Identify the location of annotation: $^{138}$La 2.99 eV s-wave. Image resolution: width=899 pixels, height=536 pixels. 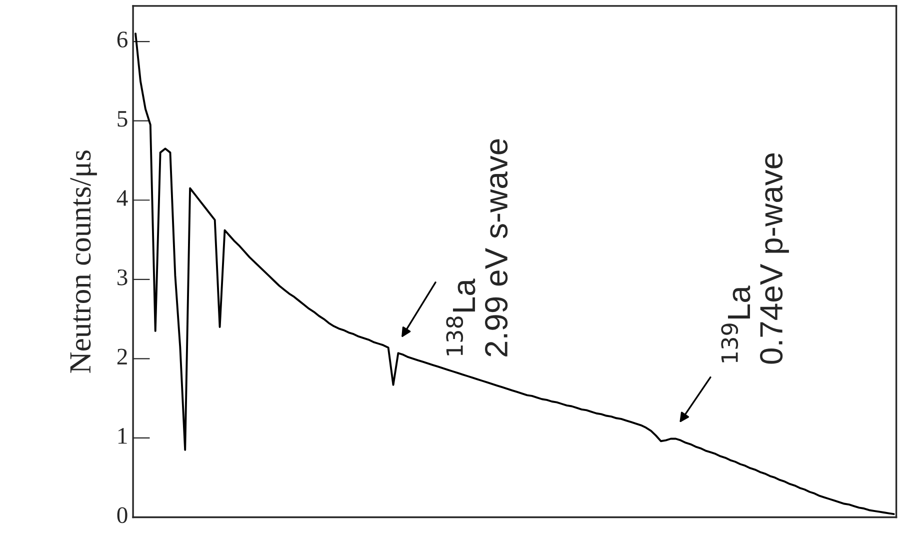
(477, 247).